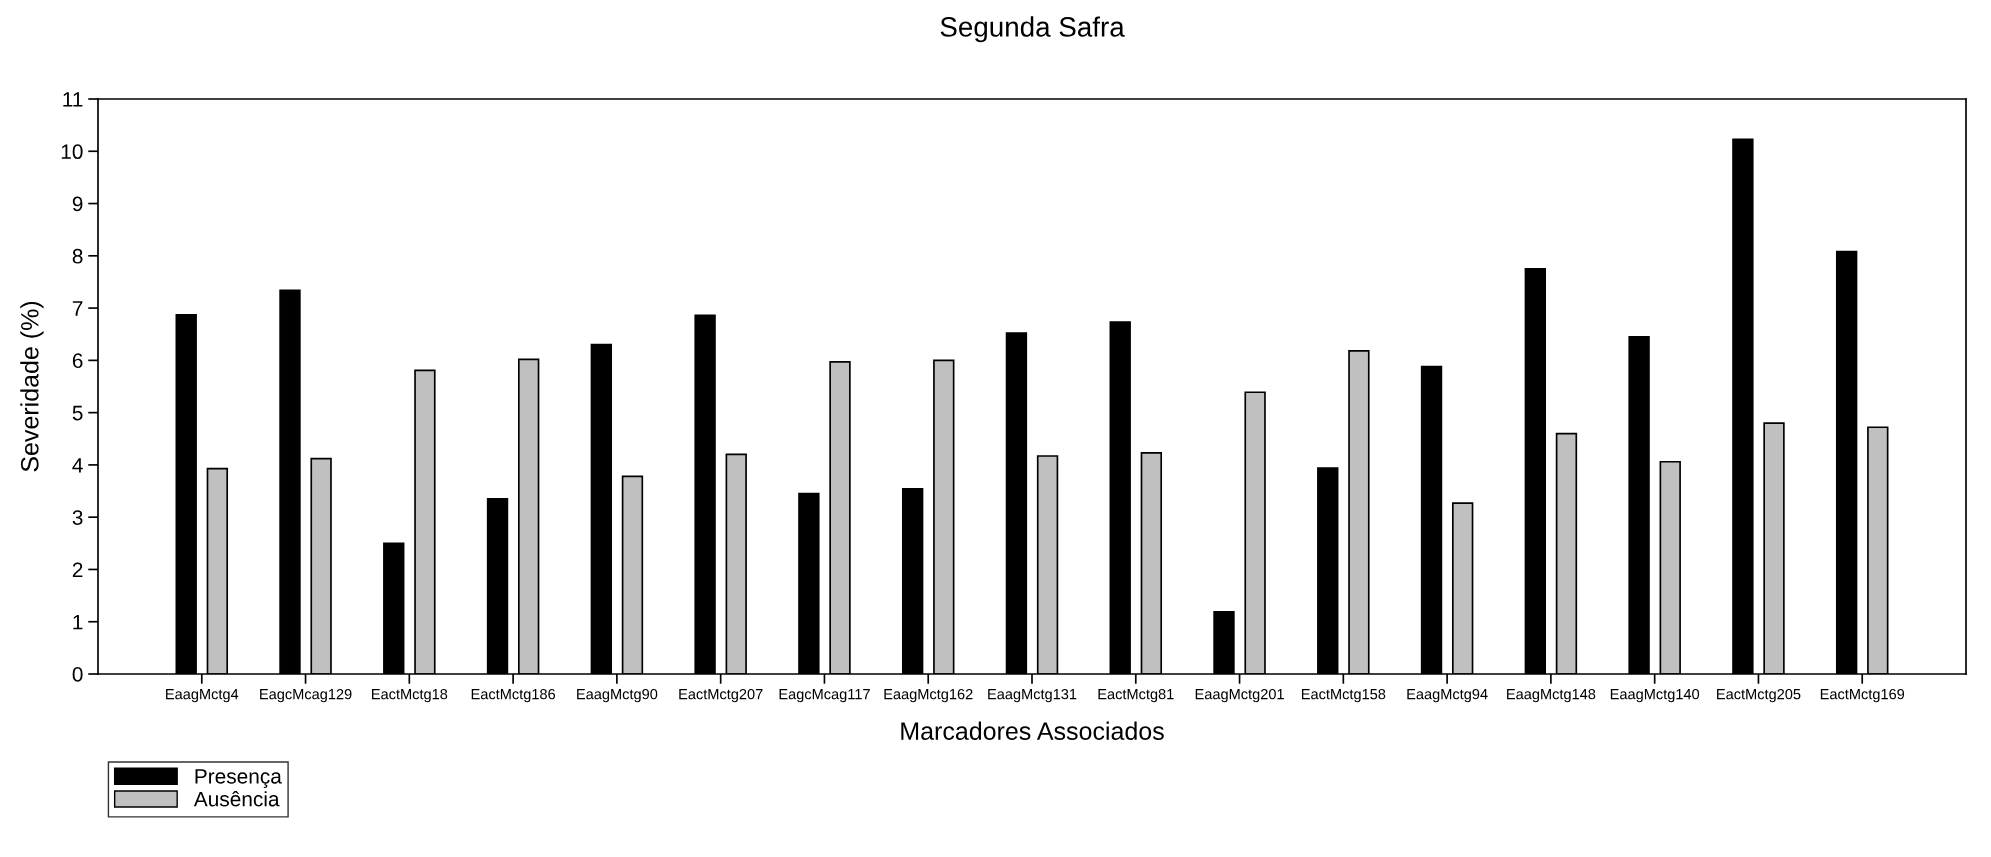 The image size is (1991, 857). Describe the element at coordinates (306, 695) in the screenshot. I see `x-tick-label: EagcMcag129` at that location.